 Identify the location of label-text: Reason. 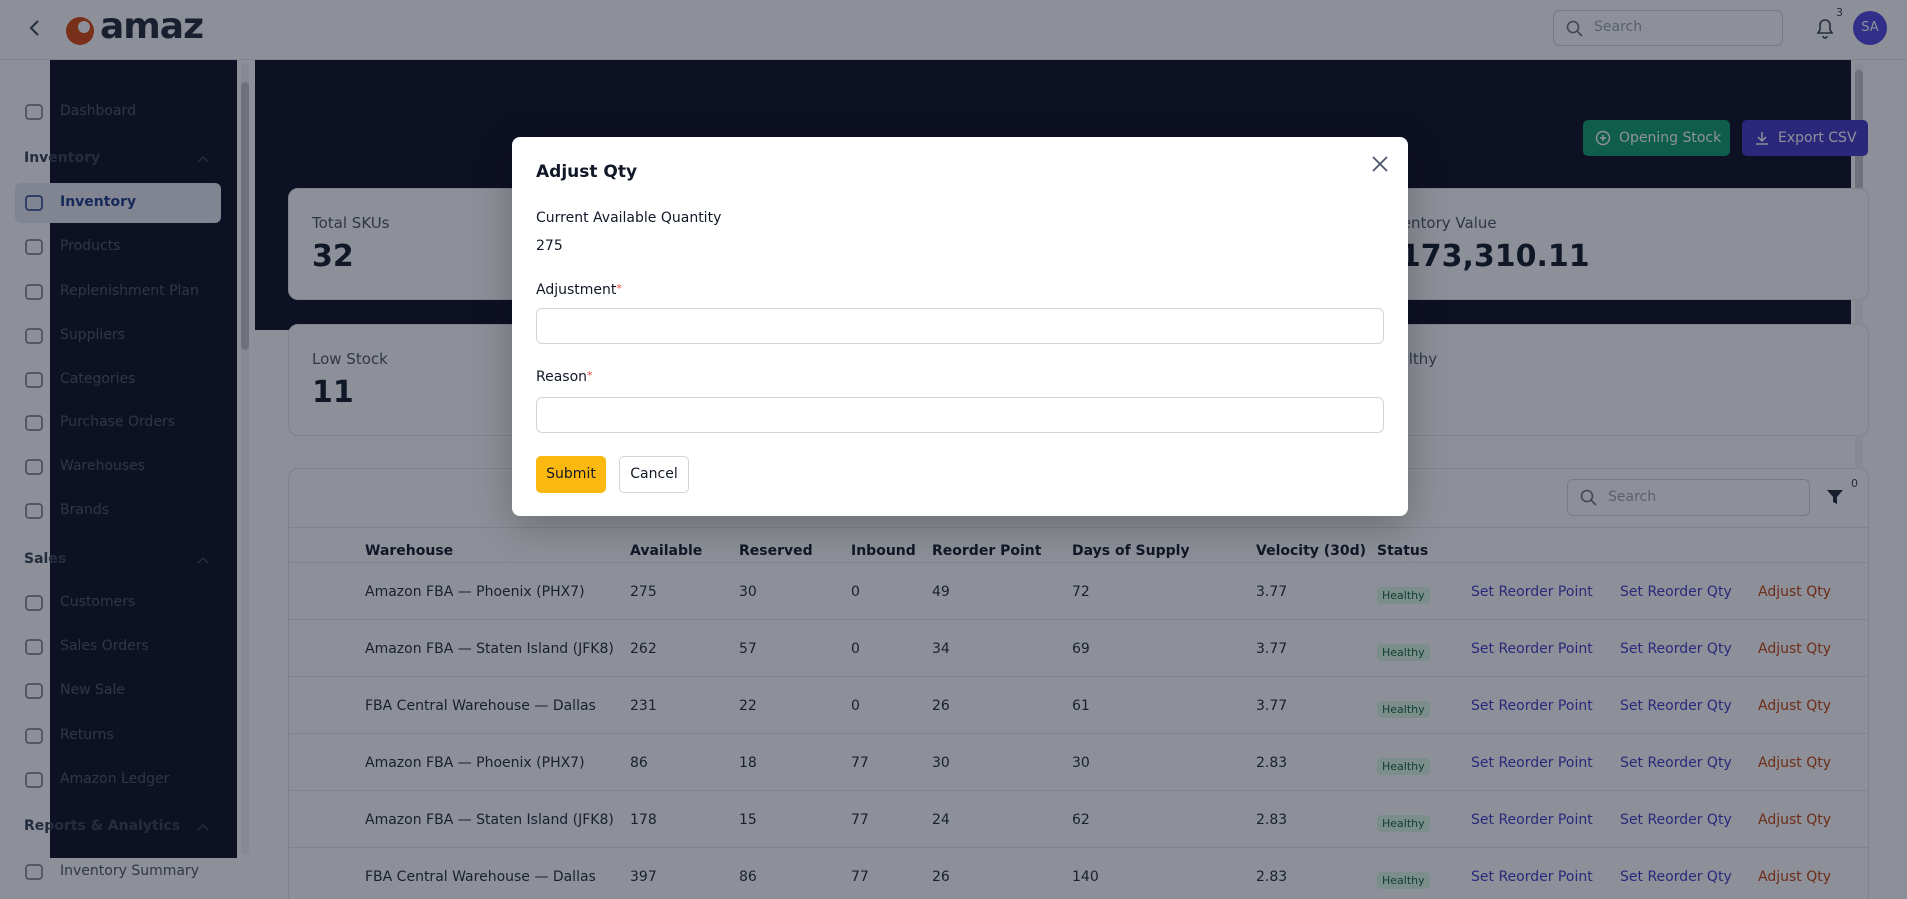
(562, 377).